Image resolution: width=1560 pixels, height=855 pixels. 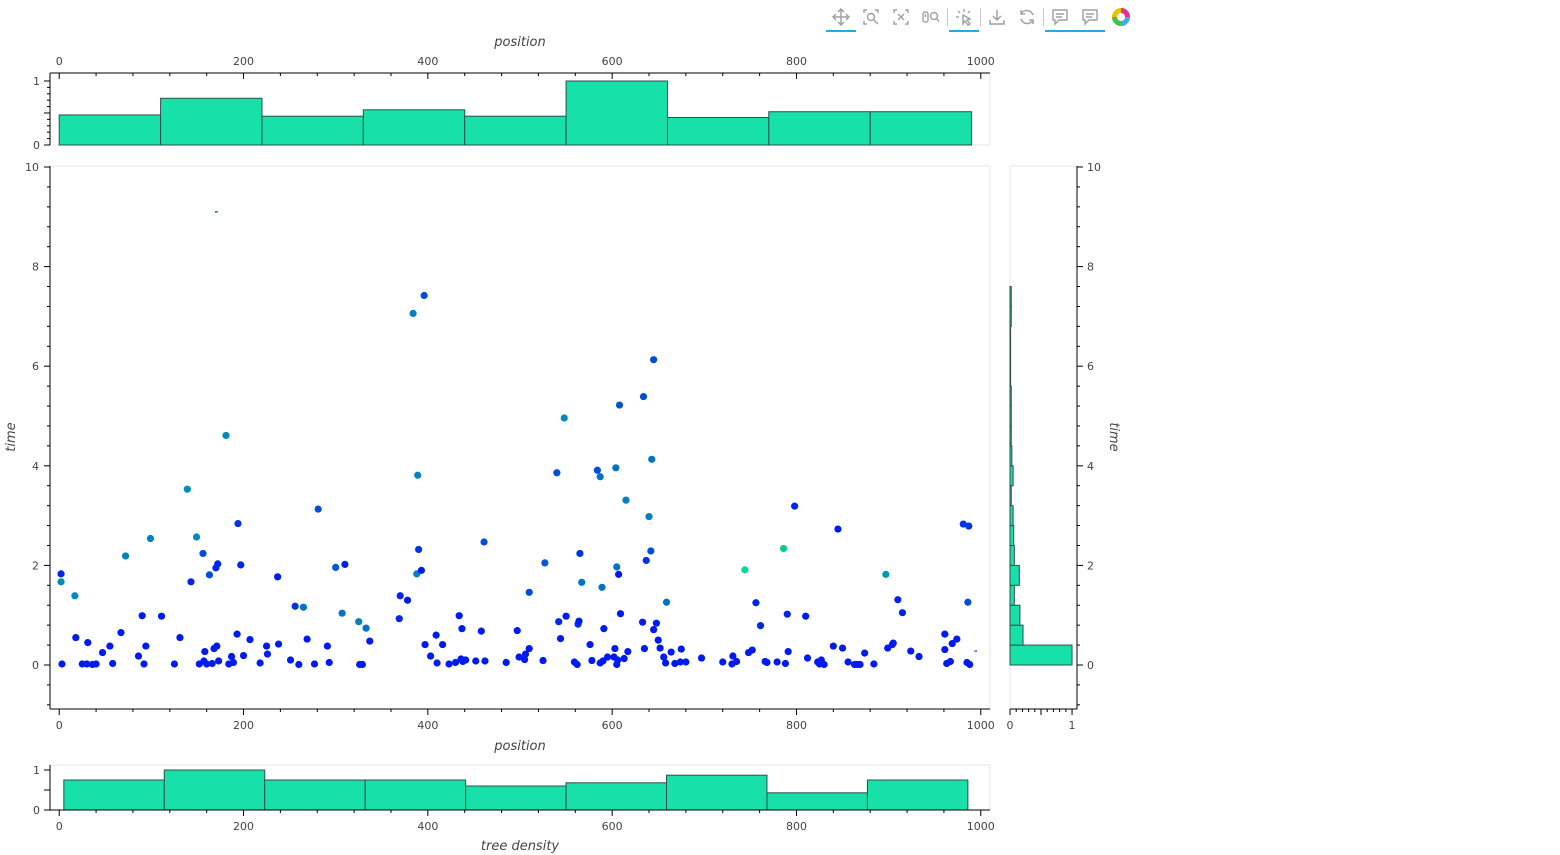 What do you see at coordinates (1027, 17) in the screenshot?
I see `reset-tool-button` at bounding box center [1027, 17].